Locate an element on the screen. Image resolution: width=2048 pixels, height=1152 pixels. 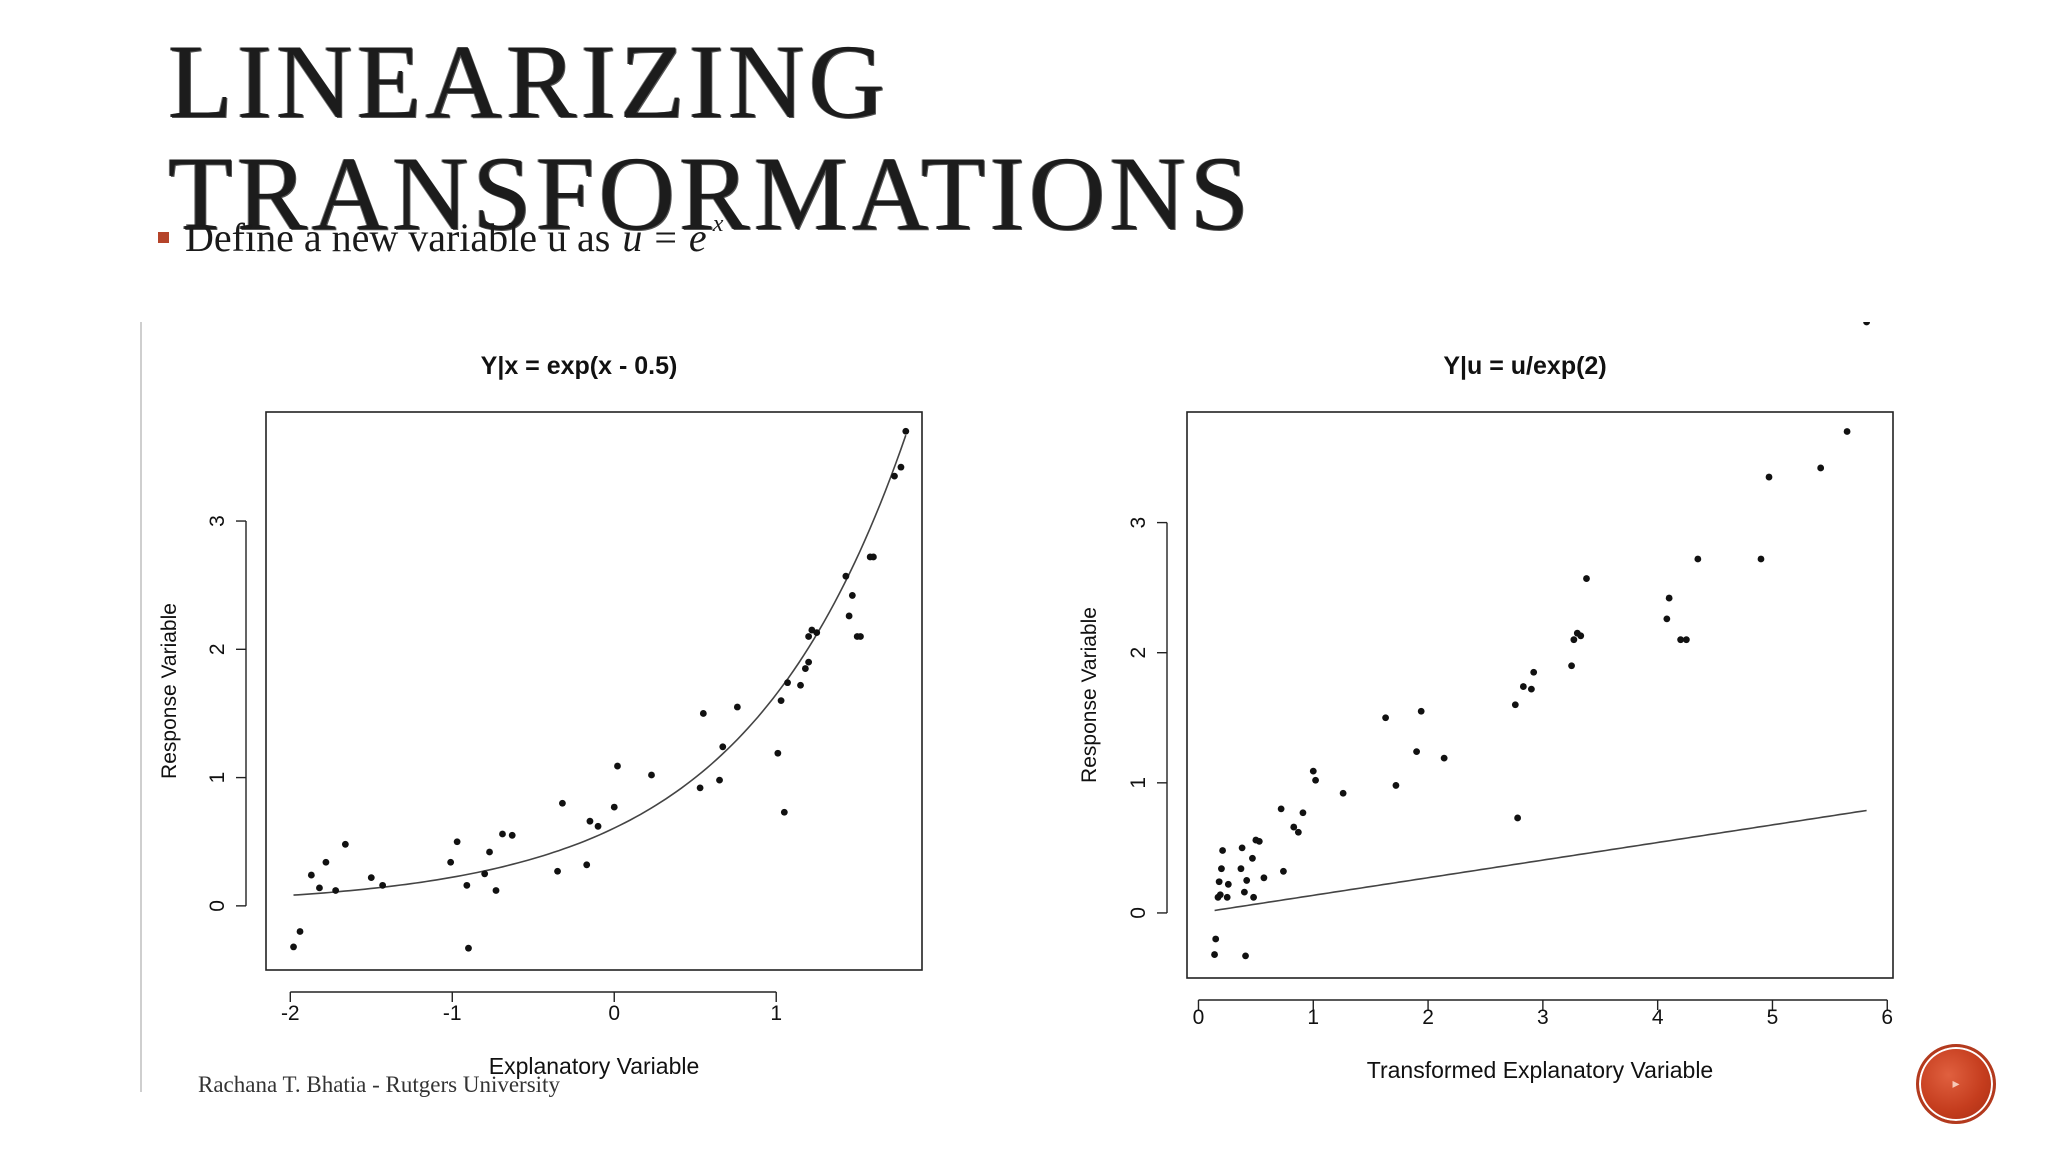
bullet-square-icon is located at coordinates (163, 237).